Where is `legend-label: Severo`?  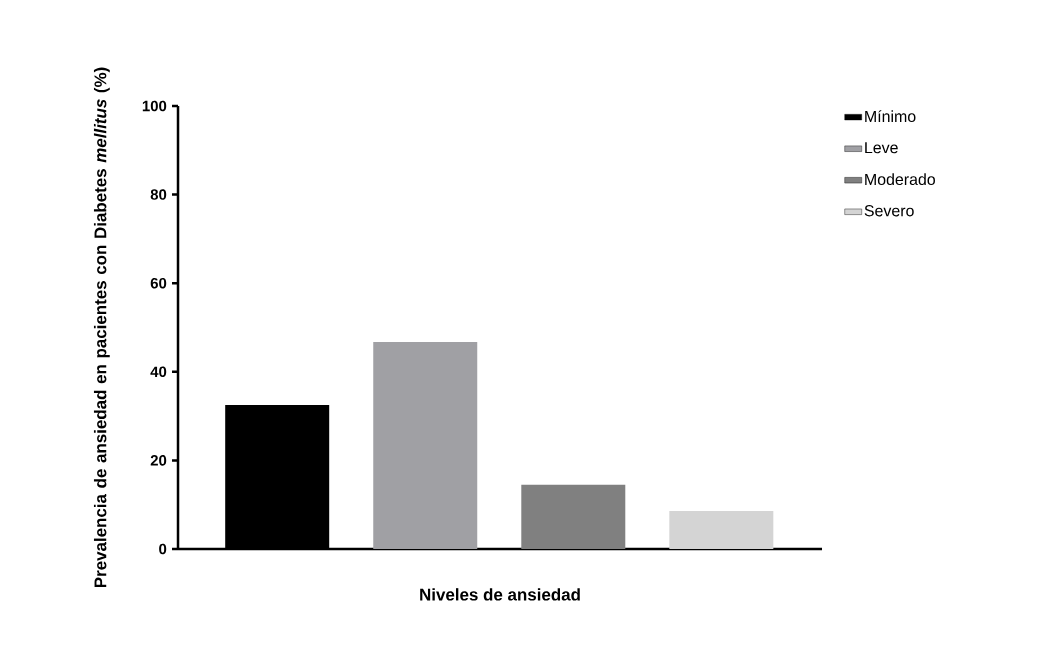 legend-label: Severo is located at coordinates (889, 211).